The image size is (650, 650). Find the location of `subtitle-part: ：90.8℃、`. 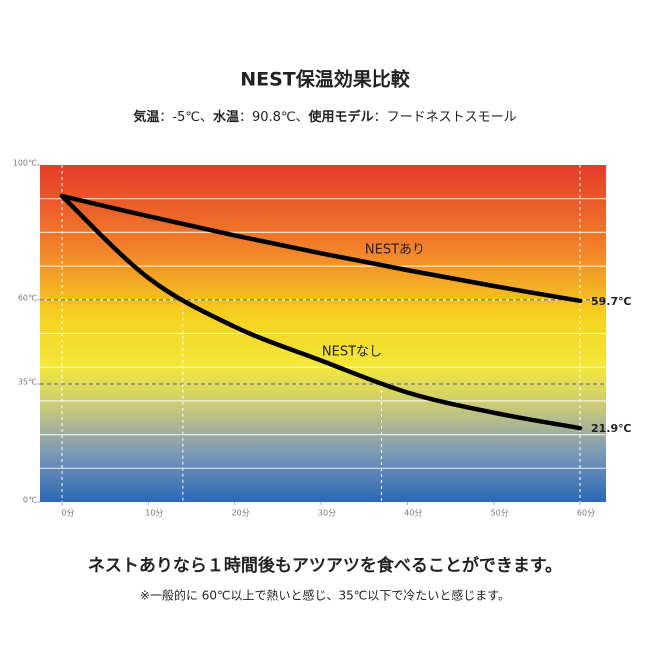

subtitle-part: ：90.8℃、 is located at coordinates (274, 117).